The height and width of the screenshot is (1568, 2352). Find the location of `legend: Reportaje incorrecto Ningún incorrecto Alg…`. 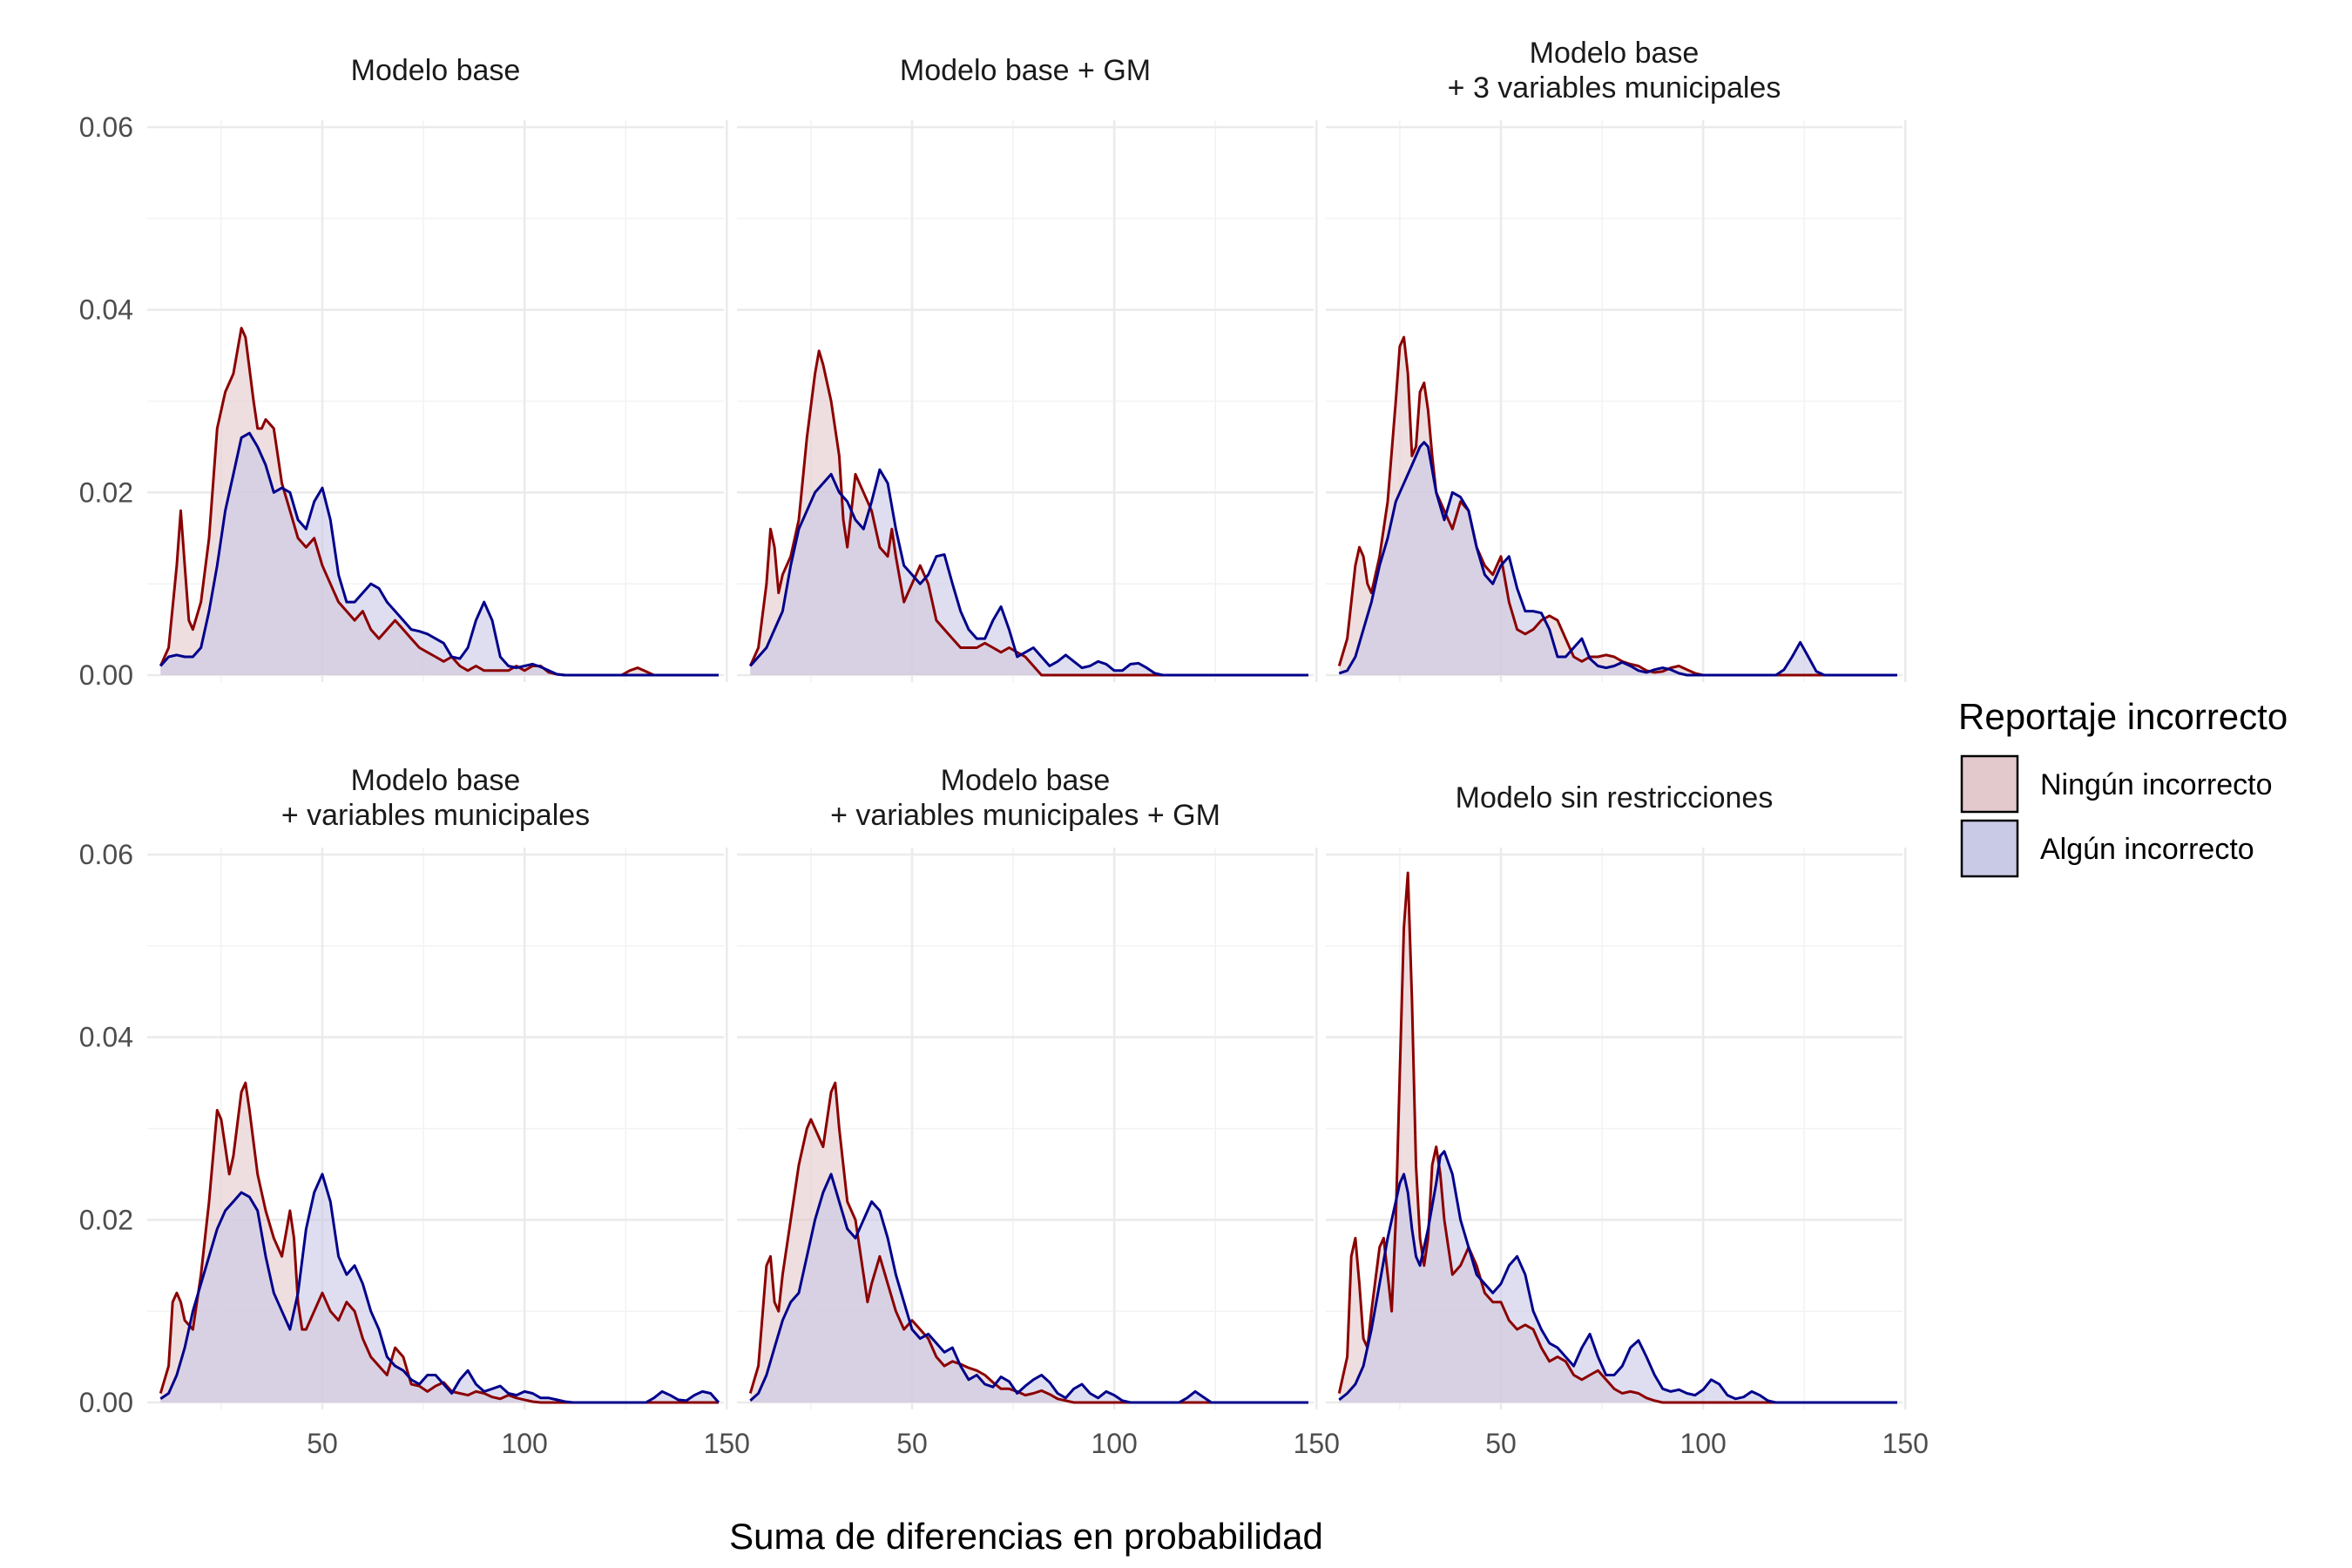

legend: Reportaje incorrecto Ningún incorrecto Alg… is located at coordinates (2123, 787).